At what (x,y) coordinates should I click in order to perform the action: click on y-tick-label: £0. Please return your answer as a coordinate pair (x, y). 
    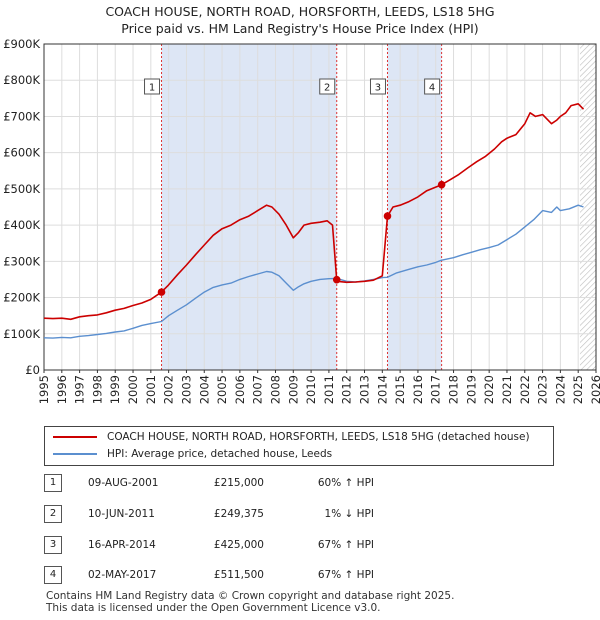
    Looking at the image, I should click on (32, 370).